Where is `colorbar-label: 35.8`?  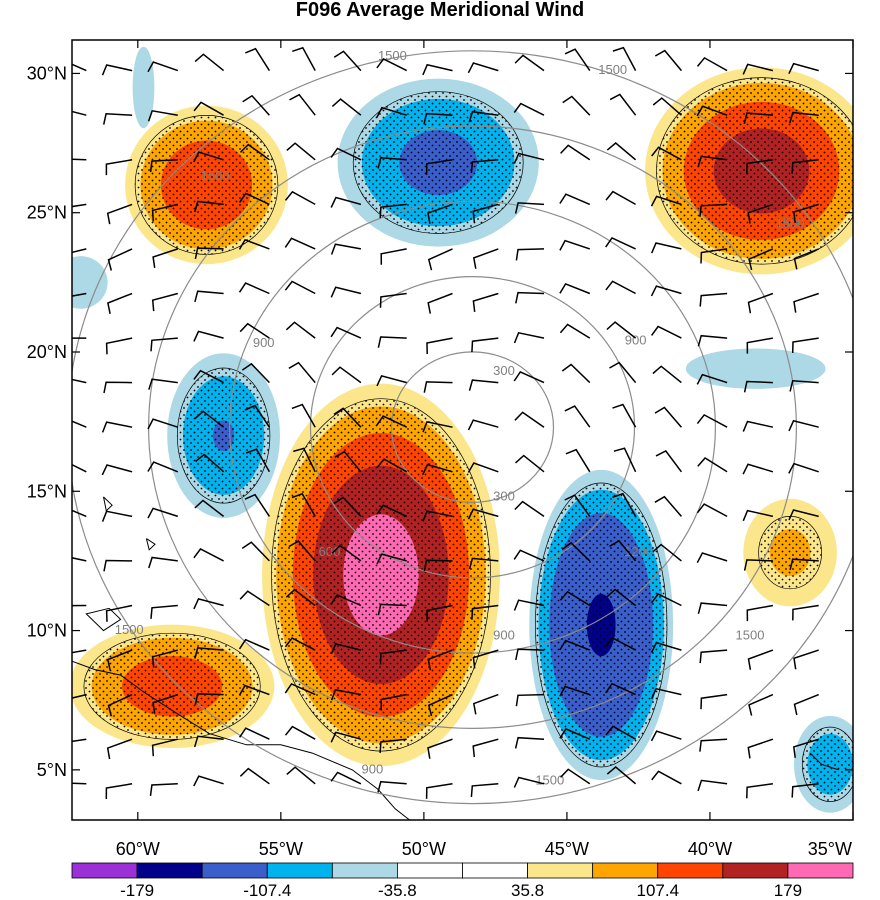 colorbar-label: 35.8 is located at coordinates (527, 890).